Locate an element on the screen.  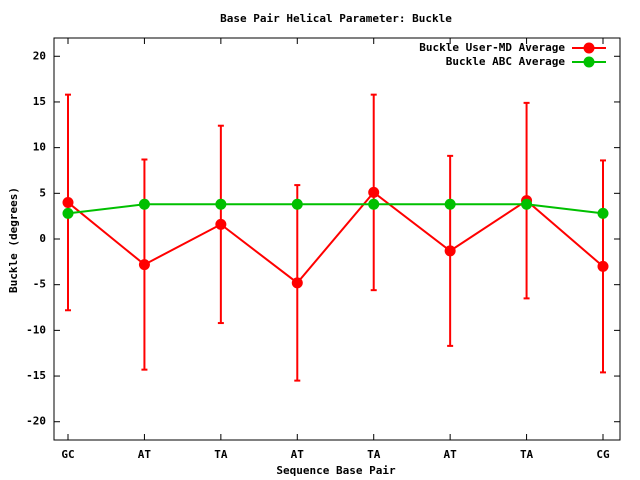
y-tick-label: 10 is located at coordinates (39, 147).